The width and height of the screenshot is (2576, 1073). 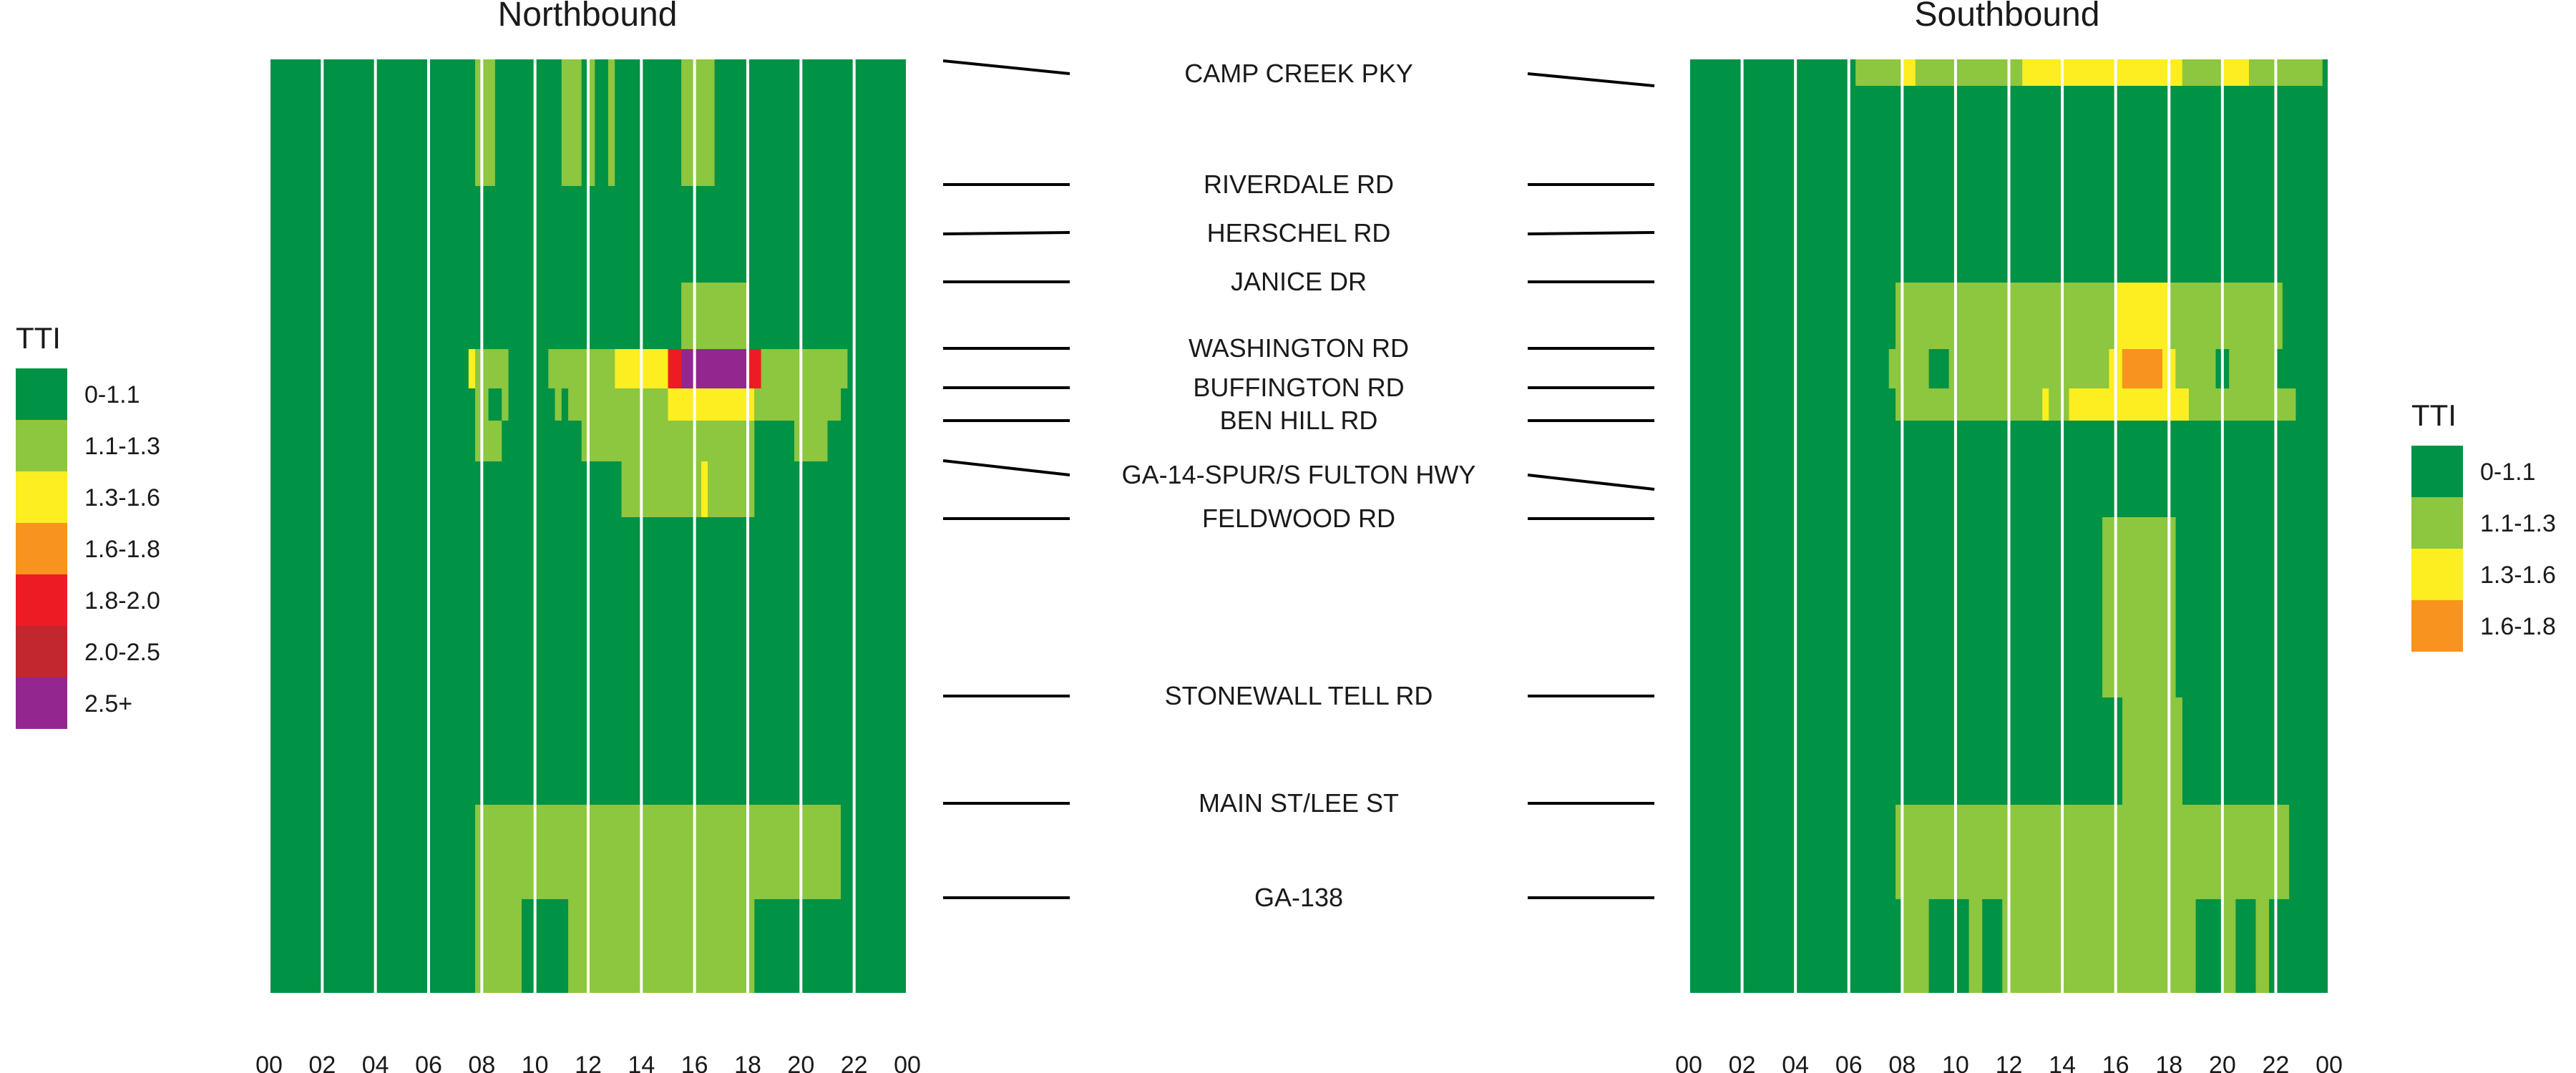 What do you see at coordinates (122, 446) in the screenshot?
I see `left-legend-label: 1.1-1.3` at bounding box center [122, 446].